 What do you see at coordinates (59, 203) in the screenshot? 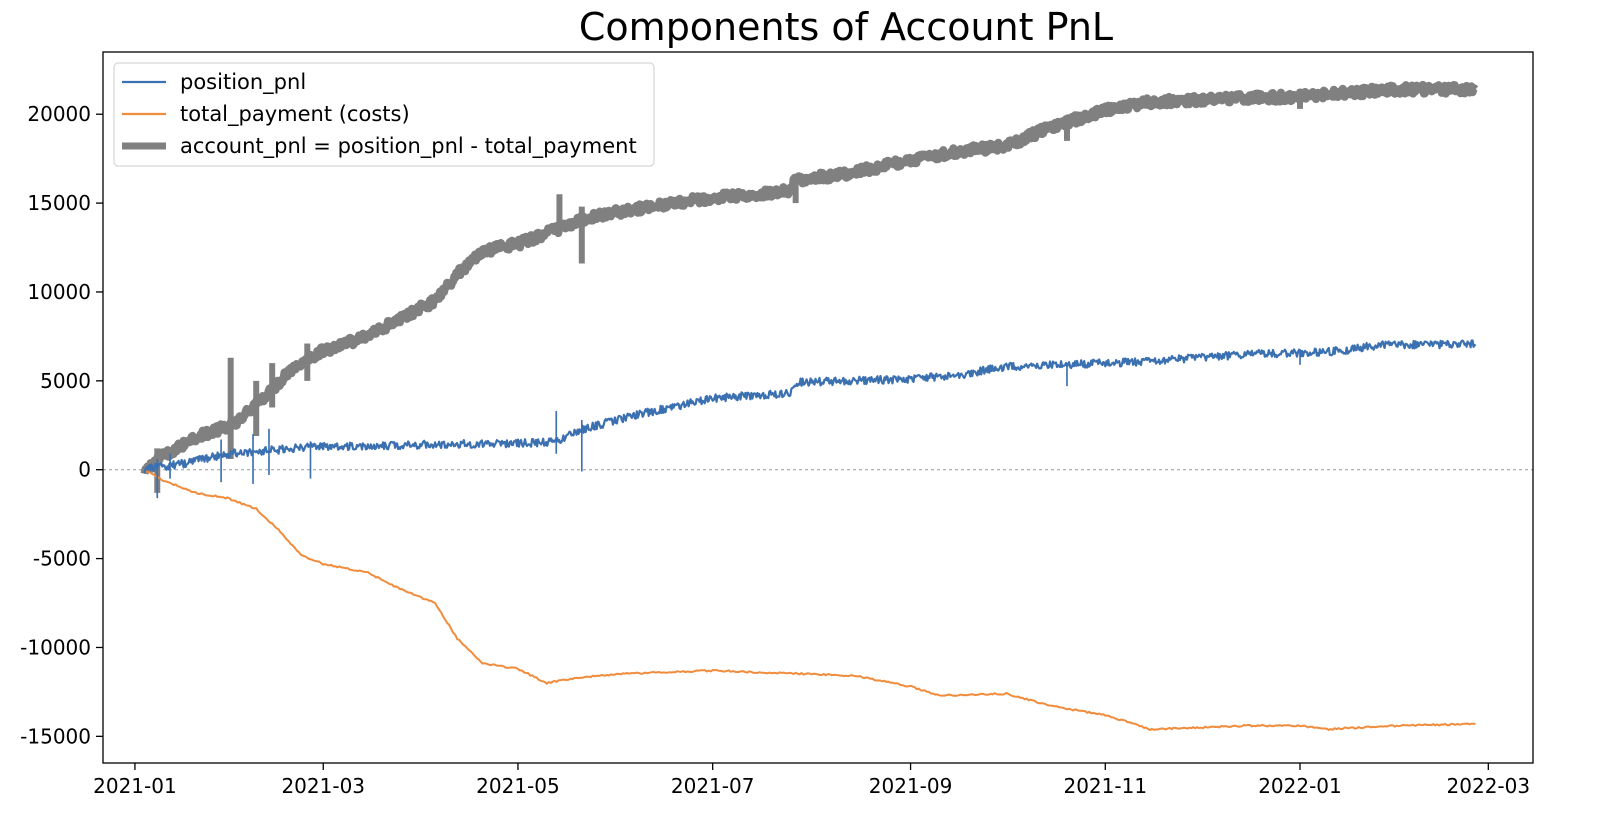
I see `y-tick-label: 15000` at bounding box center [59, 203].